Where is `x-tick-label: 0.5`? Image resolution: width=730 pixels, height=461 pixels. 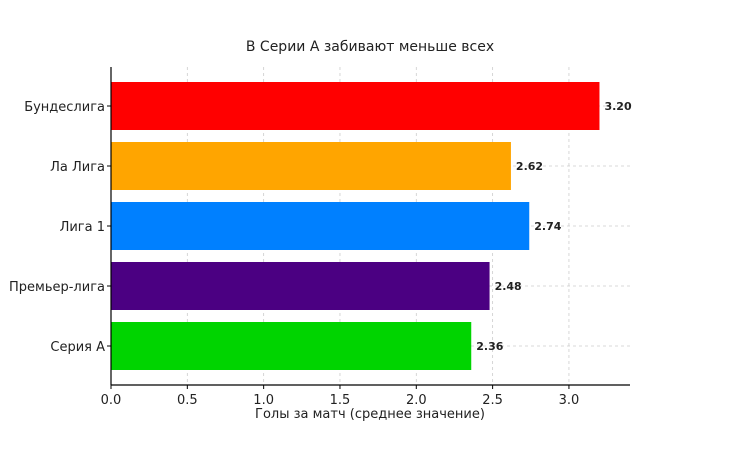
x-tick-label: 0.5 is located at coordinates (187, 400).